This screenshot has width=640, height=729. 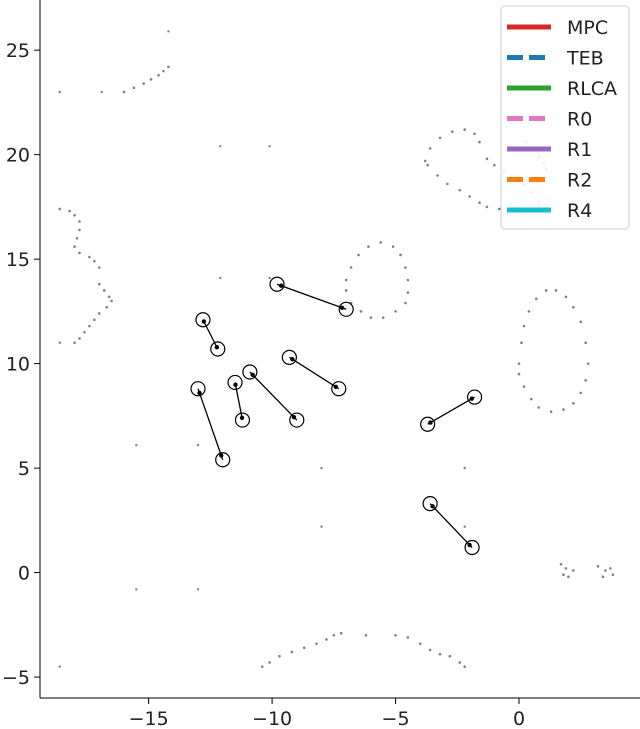 What do you see at coordinates (149, 718) in the screenshot?
I see `x-tick-label: −15` at bounding box center [149, 718].